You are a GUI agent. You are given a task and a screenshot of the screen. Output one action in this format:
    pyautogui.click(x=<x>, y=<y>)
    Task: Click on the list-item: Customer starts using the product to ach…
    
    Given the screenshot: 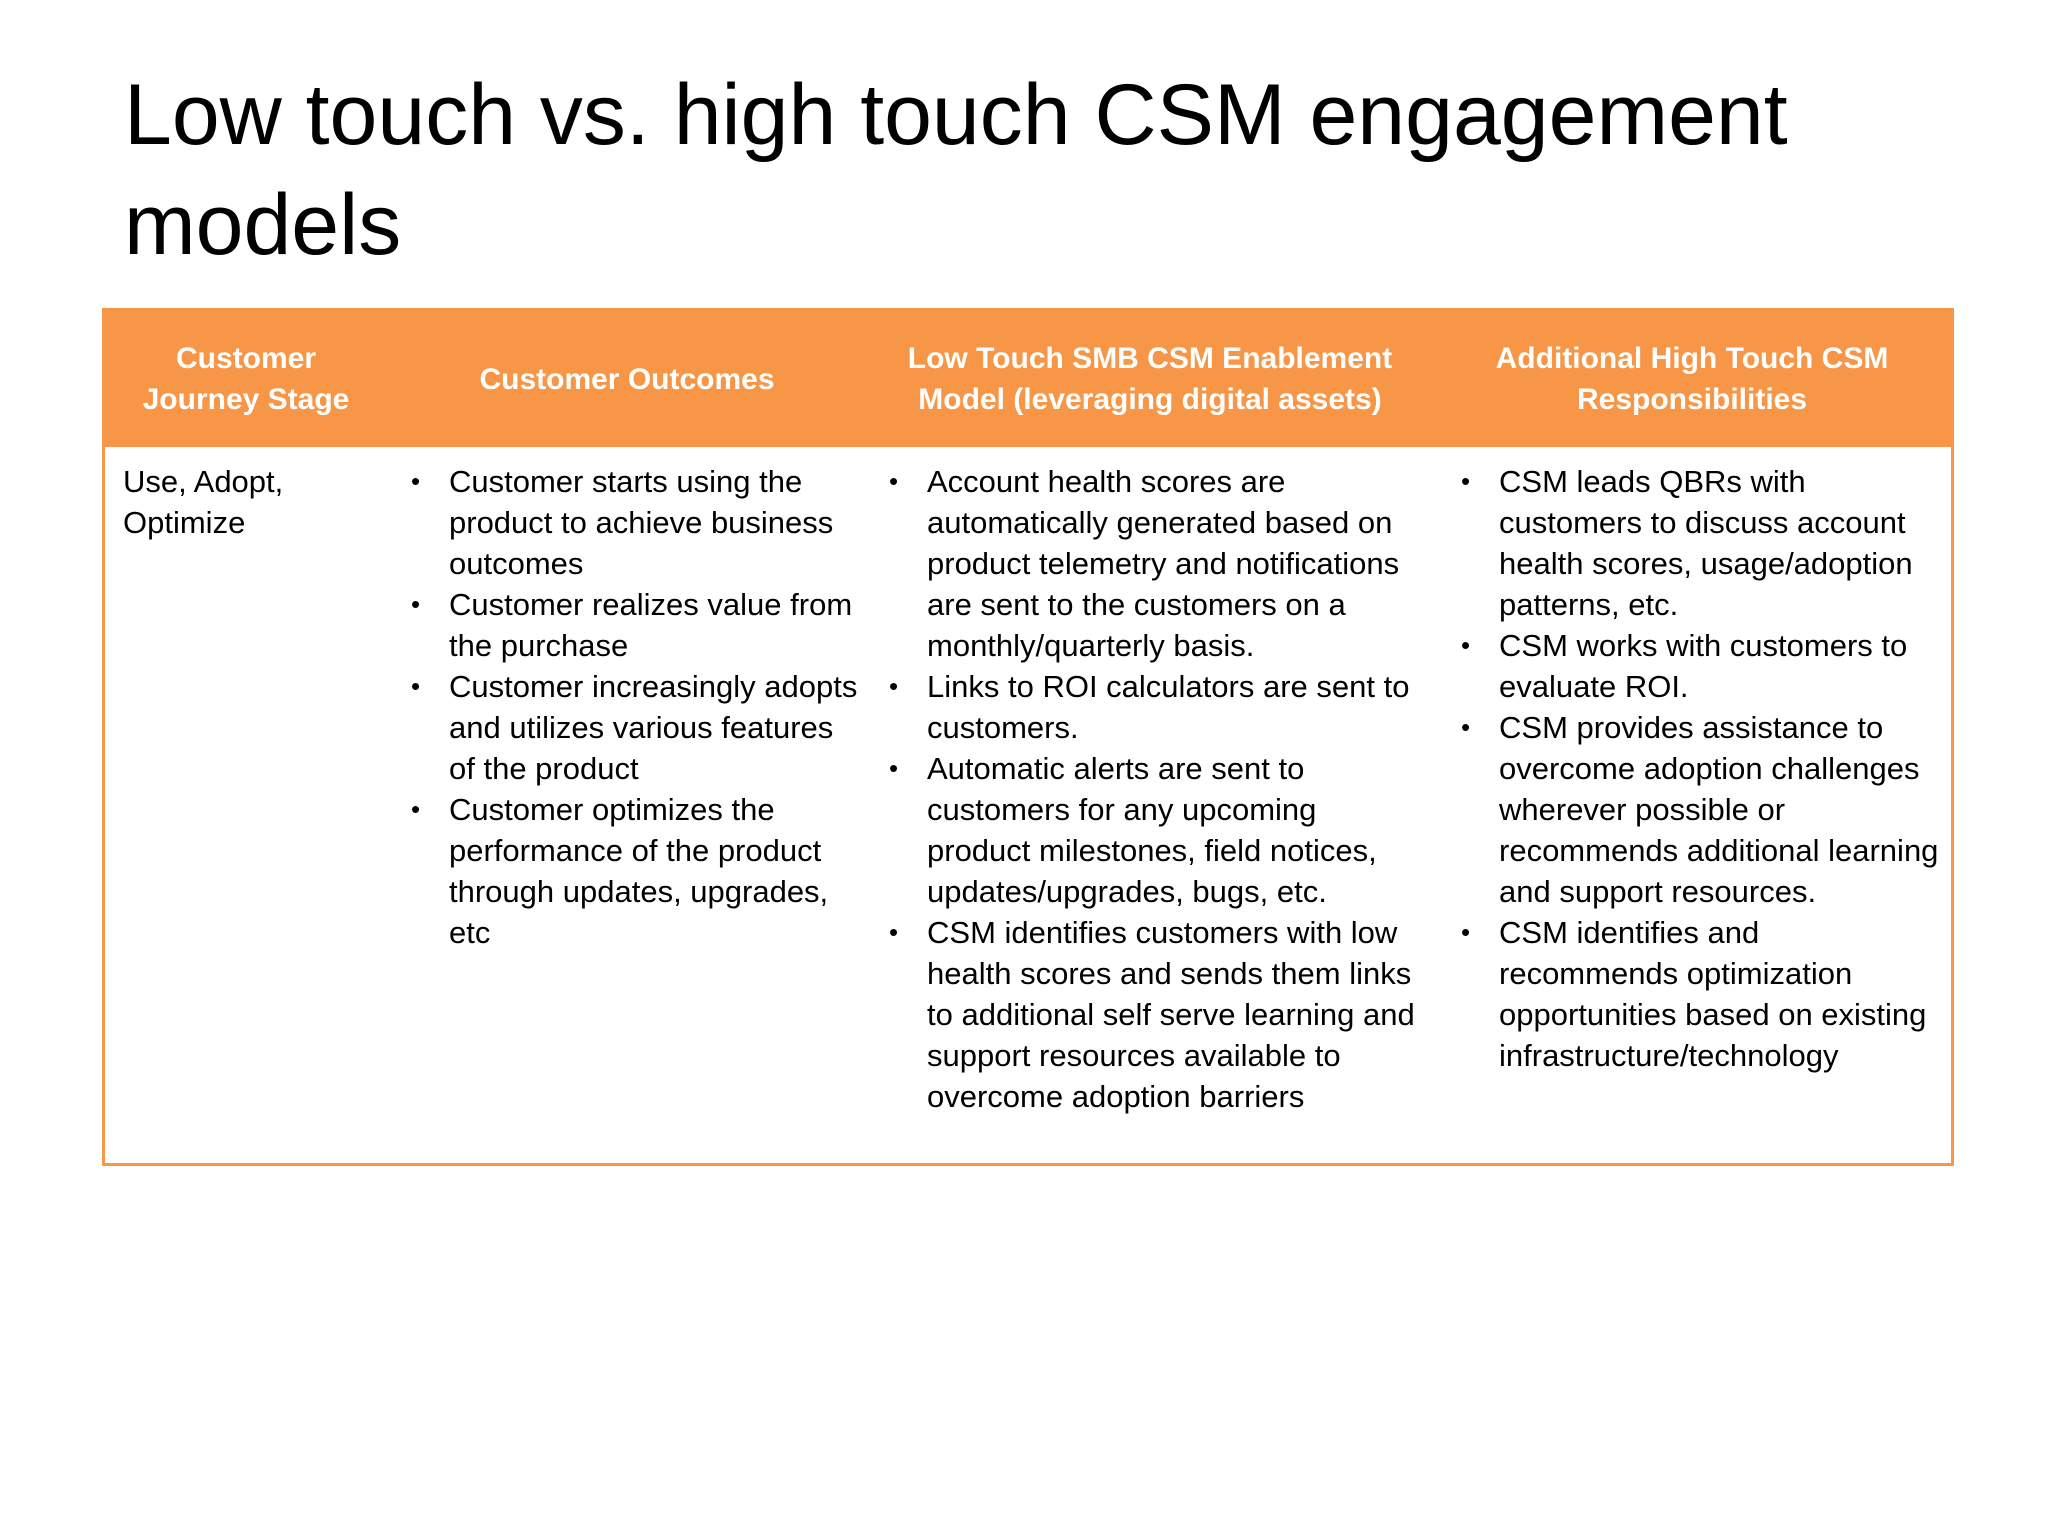 What is the action you would take?
    pyautogui.click(x=633, y=522)
    